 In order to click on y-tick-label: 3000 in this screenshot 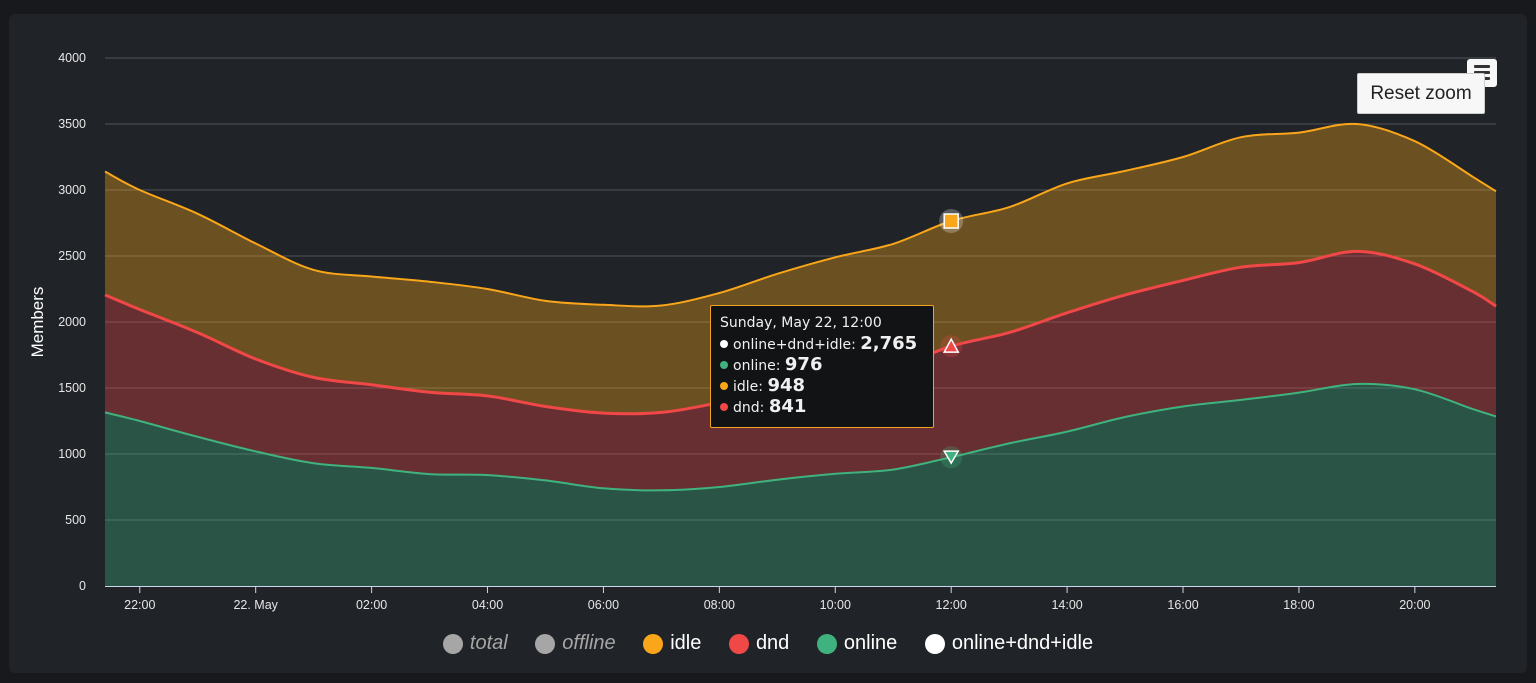, I will do `click(72, 190)`.